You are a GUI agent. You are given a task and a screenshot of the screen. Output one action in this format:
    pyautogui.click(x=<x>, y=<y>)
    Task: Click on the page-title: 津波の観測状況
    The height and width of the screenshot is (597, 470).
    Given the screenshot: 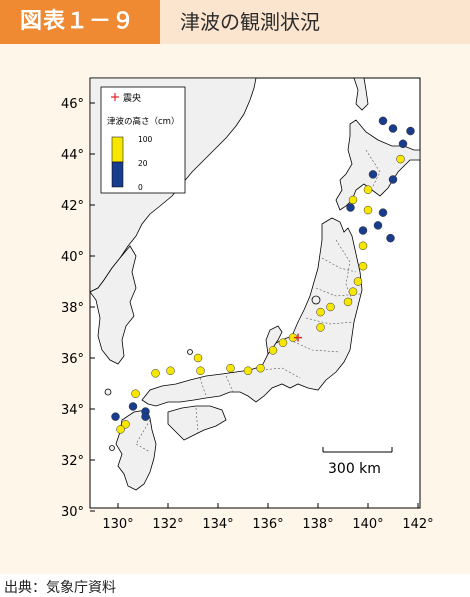 What is the action you would take?
    pyautogui.click(x=250, y=22)
    